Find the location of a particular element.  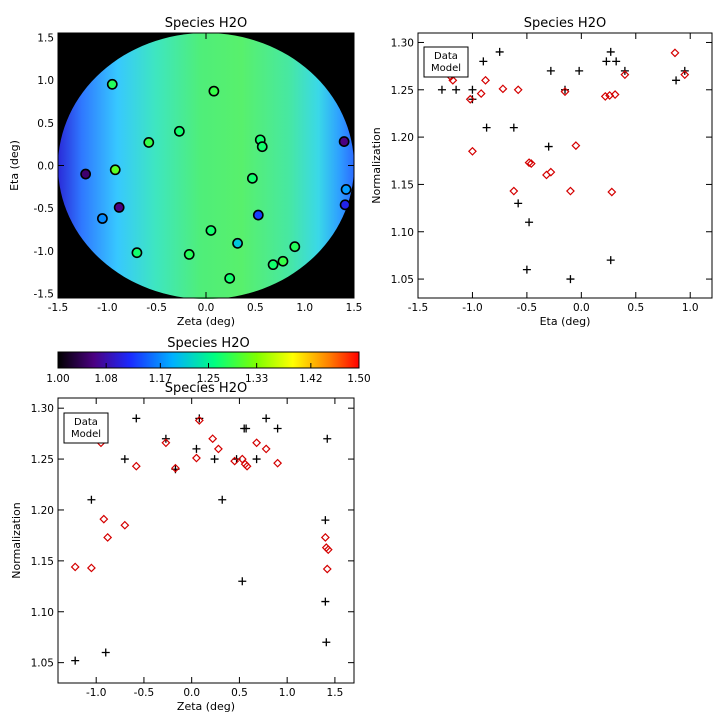

y-tick-label: -1.0 is located at coordinates (44, 252).